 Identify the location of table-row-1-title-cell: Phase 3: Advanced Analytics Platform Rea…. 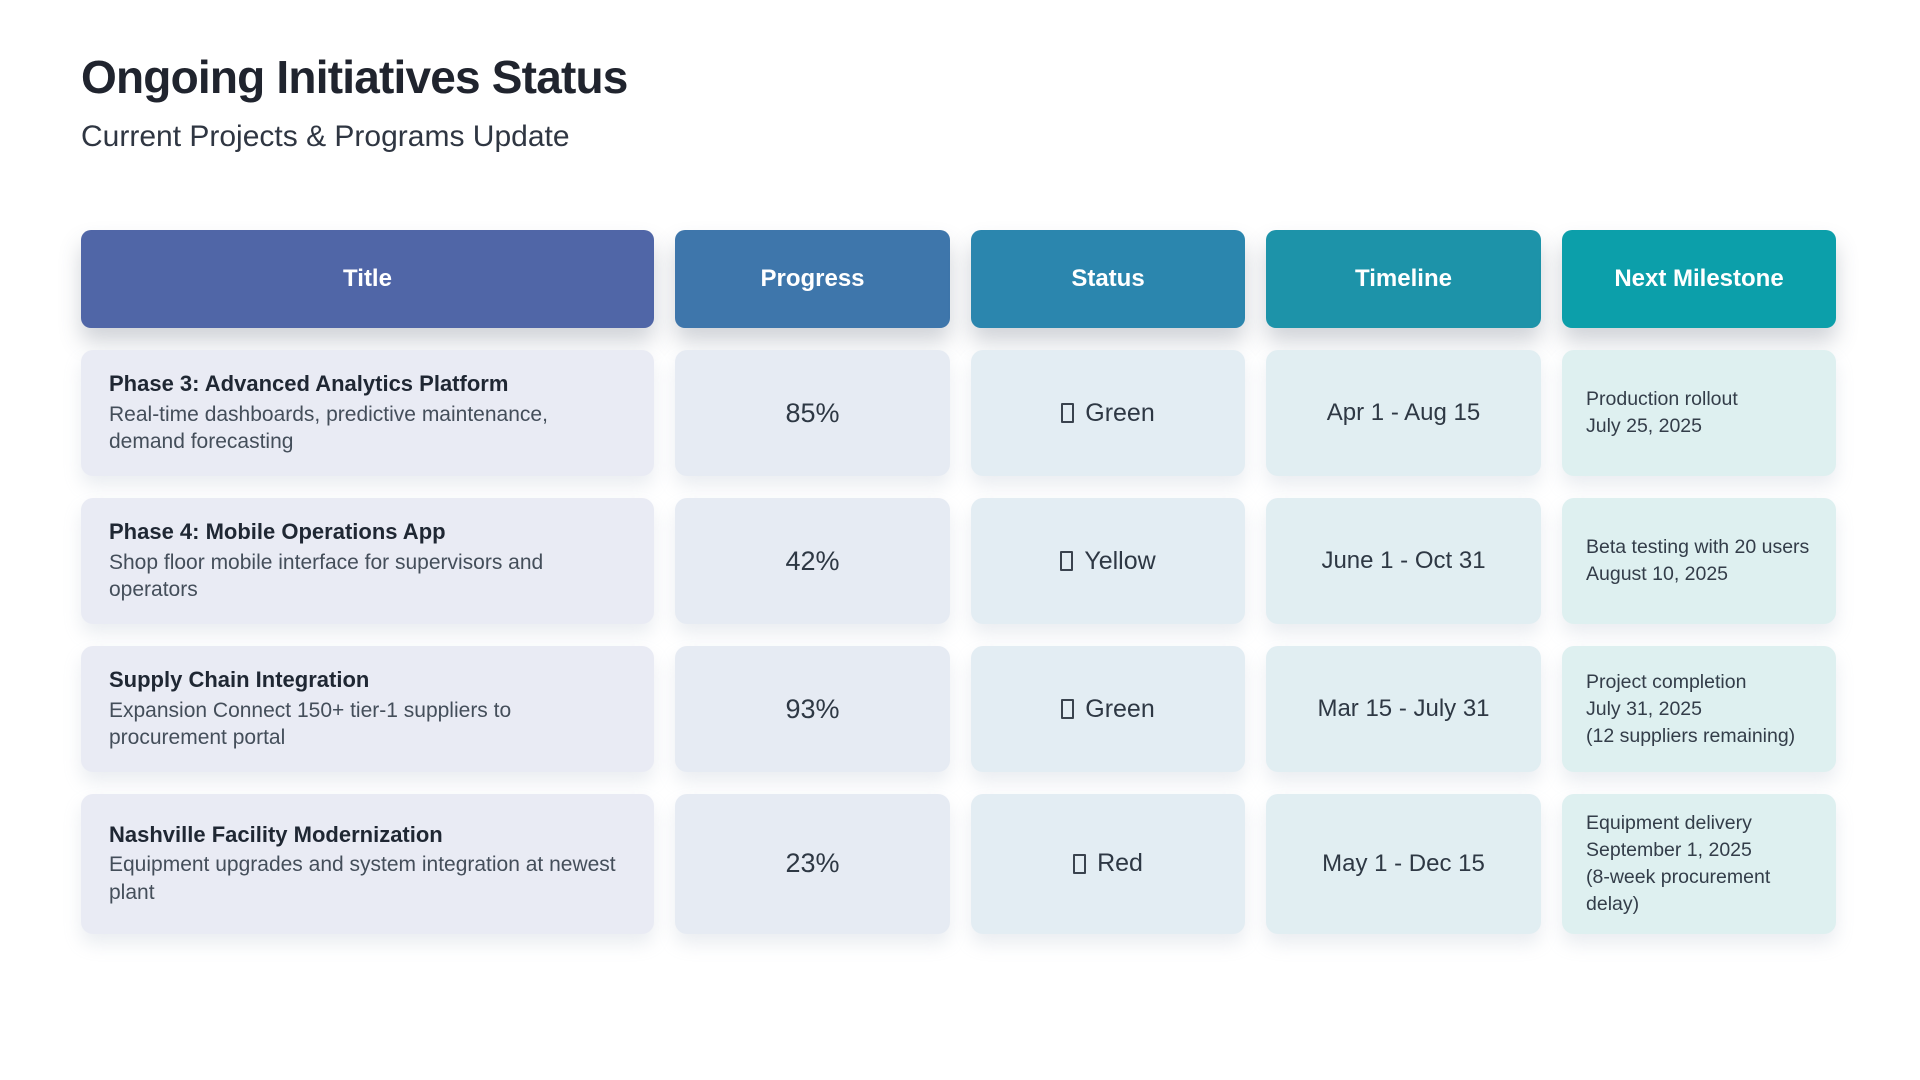
(367, 413).